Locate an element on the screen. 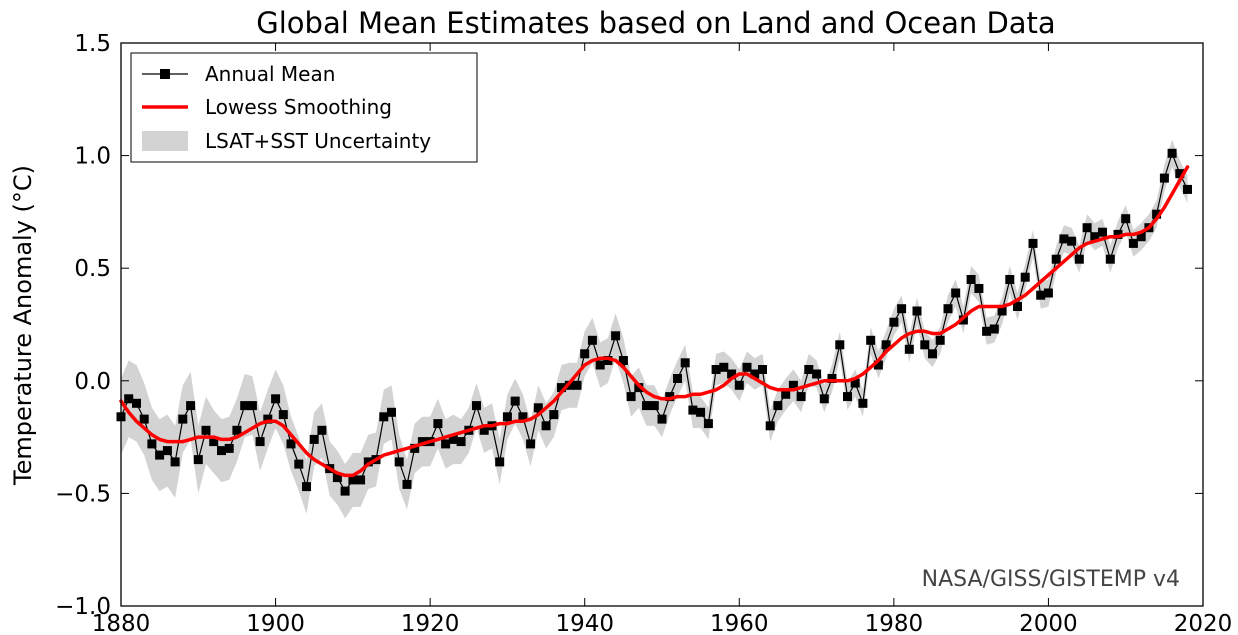 The image size is (1238, 635). y-tick-label: 0.5 is located at coordinates (92, 269).